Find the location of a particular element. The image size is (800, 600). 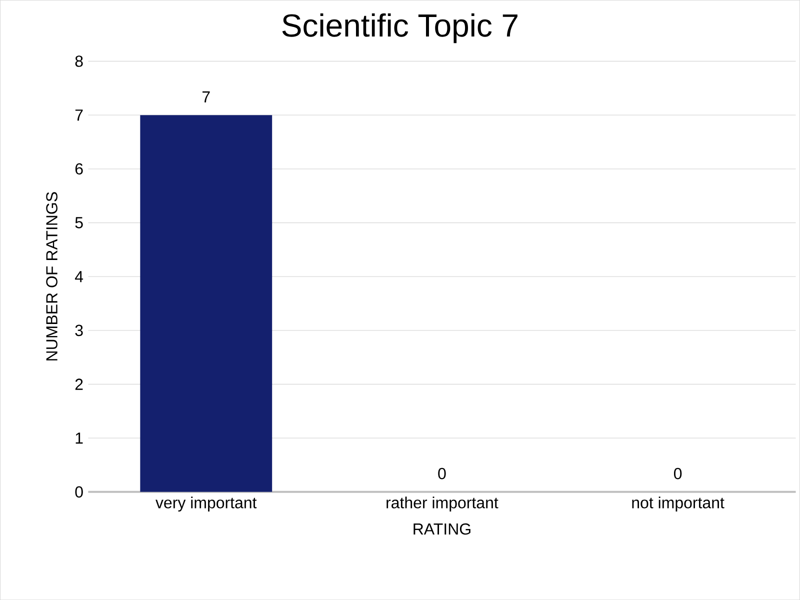

chart-title: Scientific Topic 7 is located at coordinates (400, 28).